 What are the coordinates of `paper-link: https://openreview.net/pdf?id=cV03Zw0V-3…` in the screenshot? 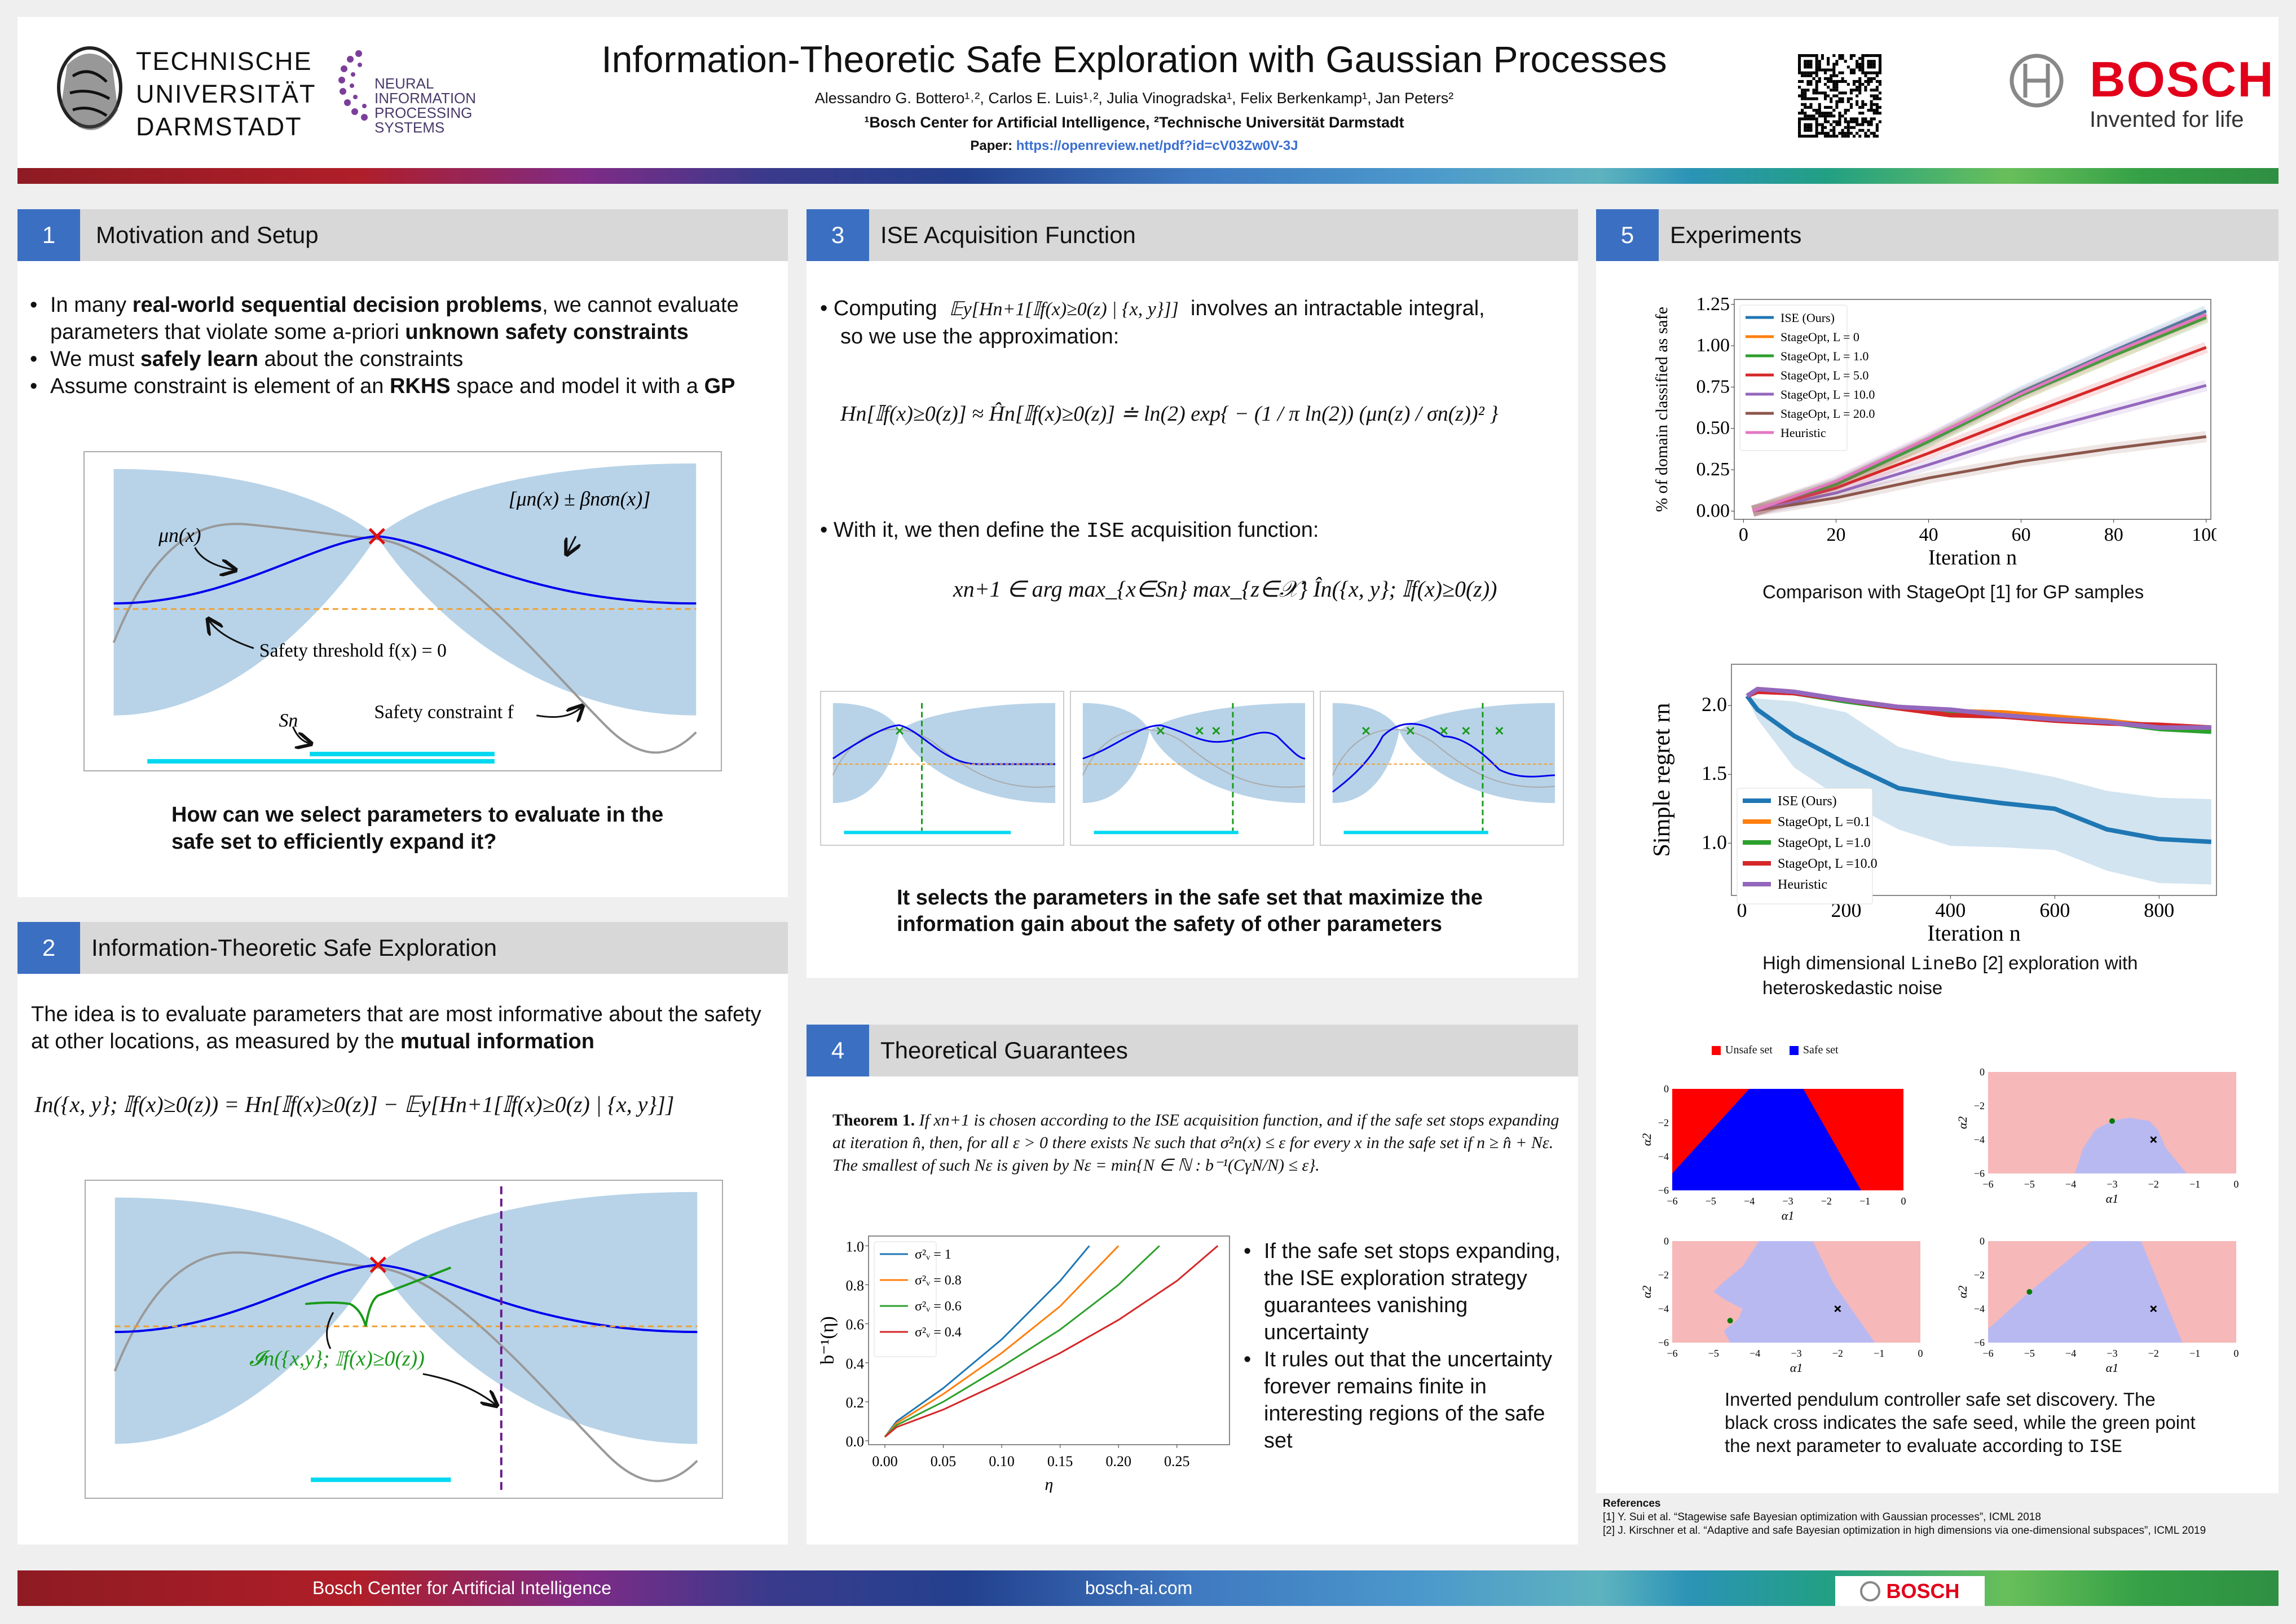 It's located at (1157, 145).